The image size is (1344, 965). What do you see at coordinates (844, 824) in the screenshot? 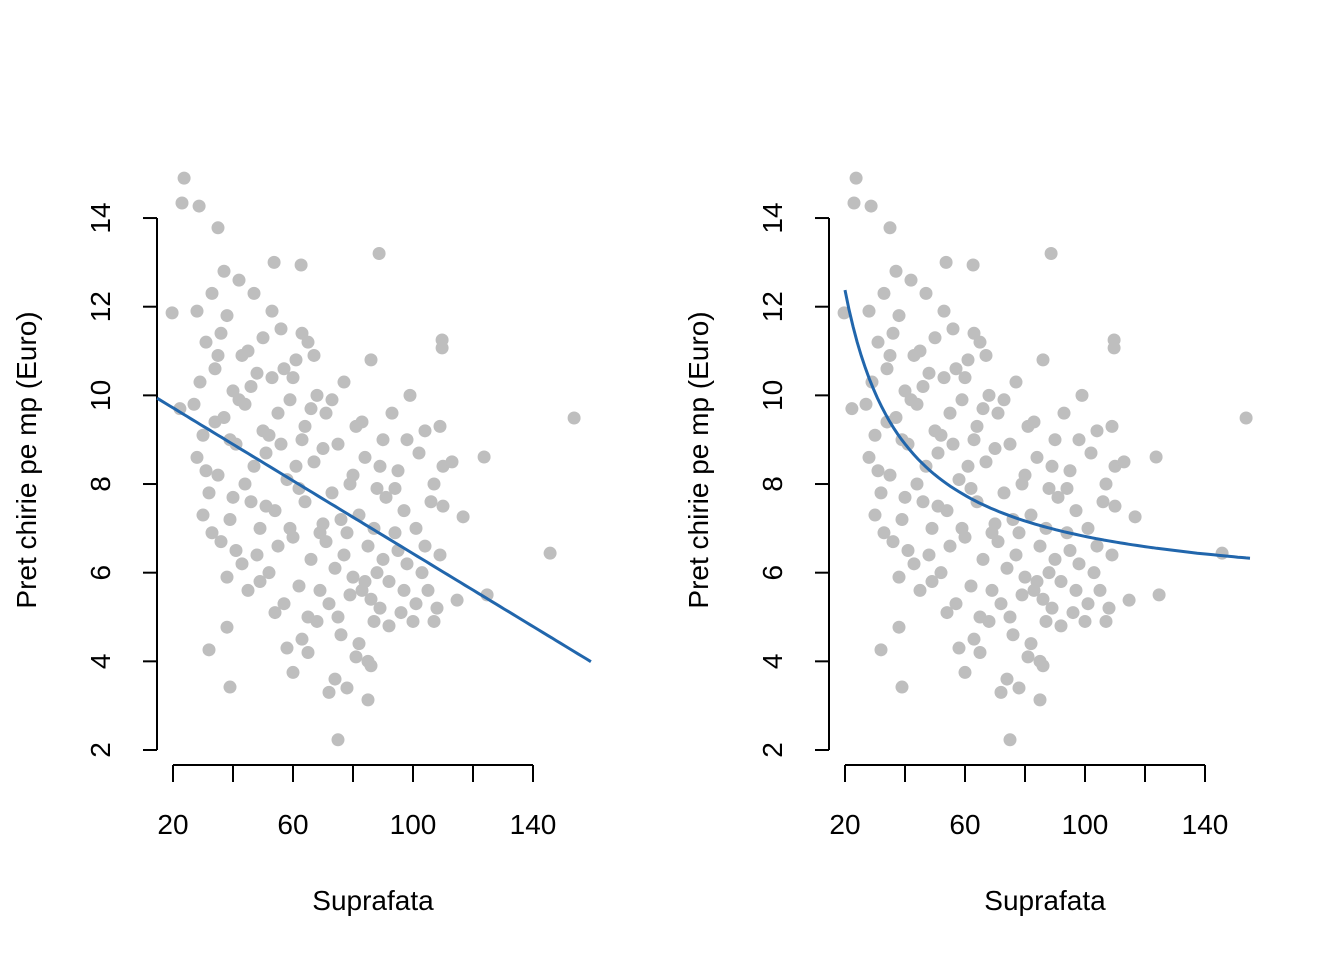
I see `right-x-tick-label: 20` at bounding box center [844, 824].